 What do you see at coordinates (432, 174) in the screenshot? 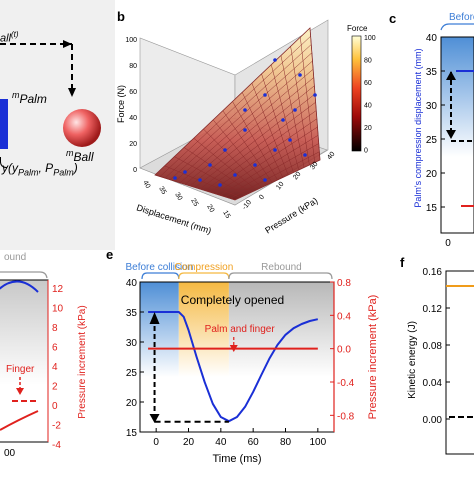
I see `c-y-tick: 20` at bounding box center [432, 174].